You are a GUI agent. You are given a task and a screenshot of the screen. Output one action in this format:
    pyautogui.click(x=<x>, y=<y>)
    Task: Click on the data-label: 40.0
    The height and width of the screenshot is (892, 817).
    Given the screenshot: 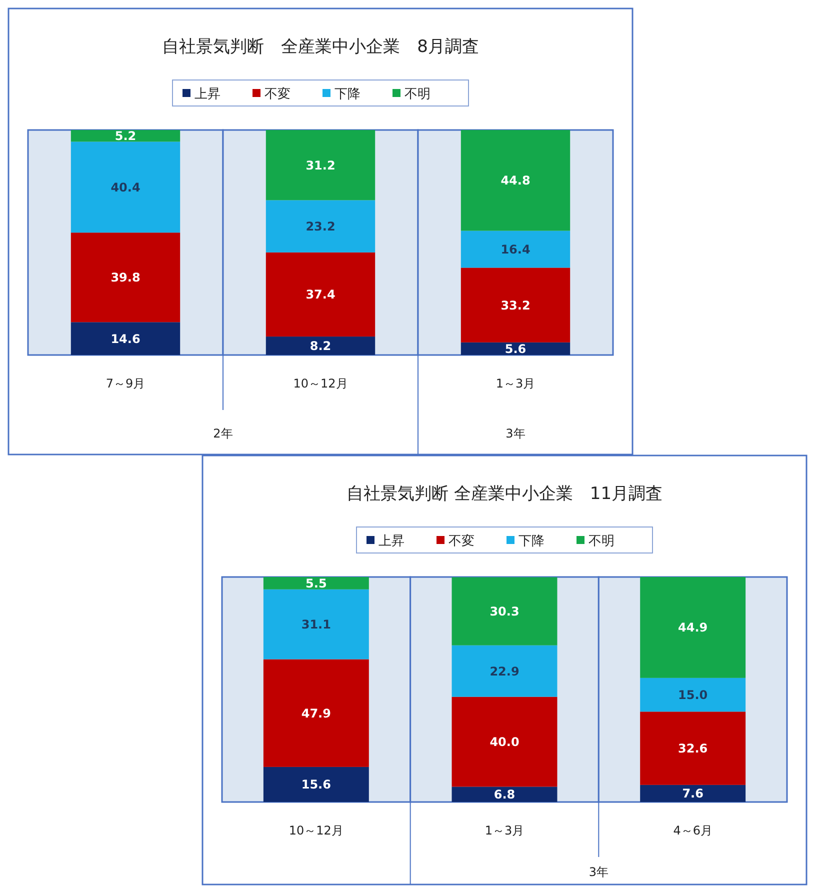 What is the action you would take?
    pyautogui.click(x=505, y=741)
    